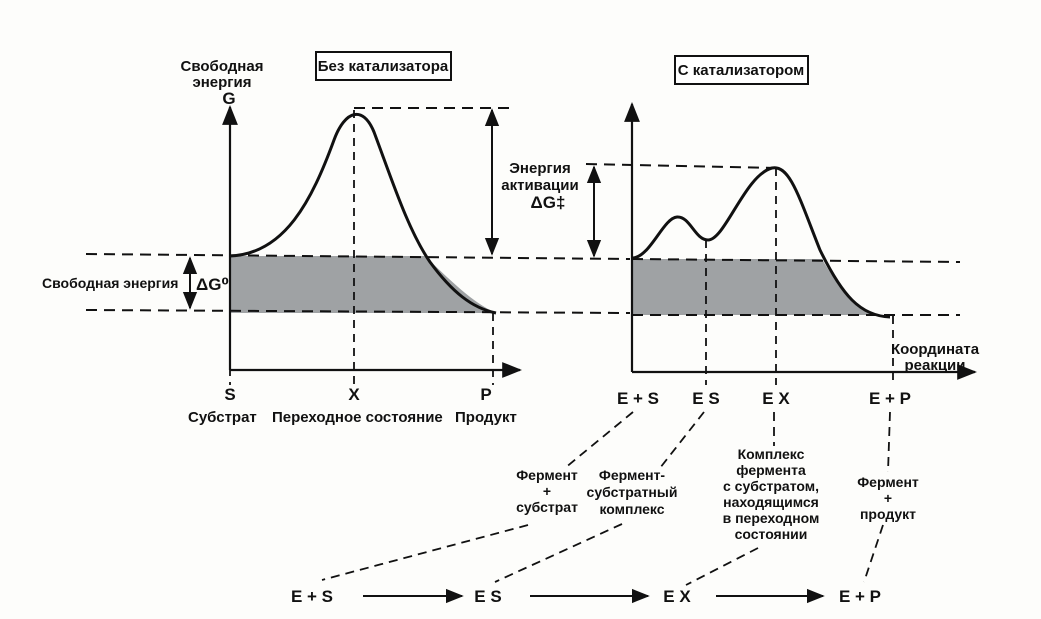 The image size is (1041, 619). Describe the element at coordinates (771, 470) in the screenshot. I see `caption-ex-complex-2: фермента` at that location.